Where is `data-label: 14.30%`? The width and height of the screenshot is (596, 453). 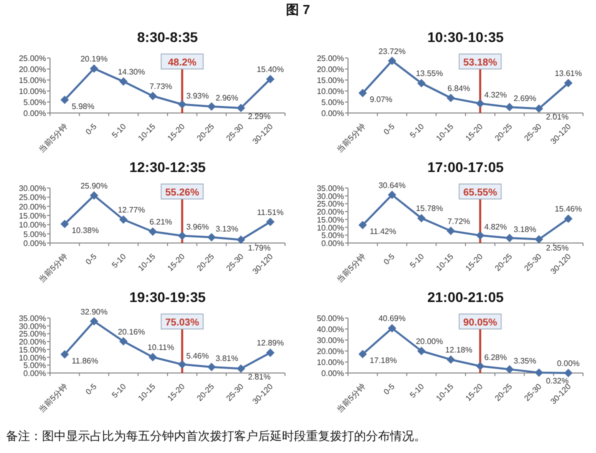
data-label: 14.30% is located at coordinates (132, 72).